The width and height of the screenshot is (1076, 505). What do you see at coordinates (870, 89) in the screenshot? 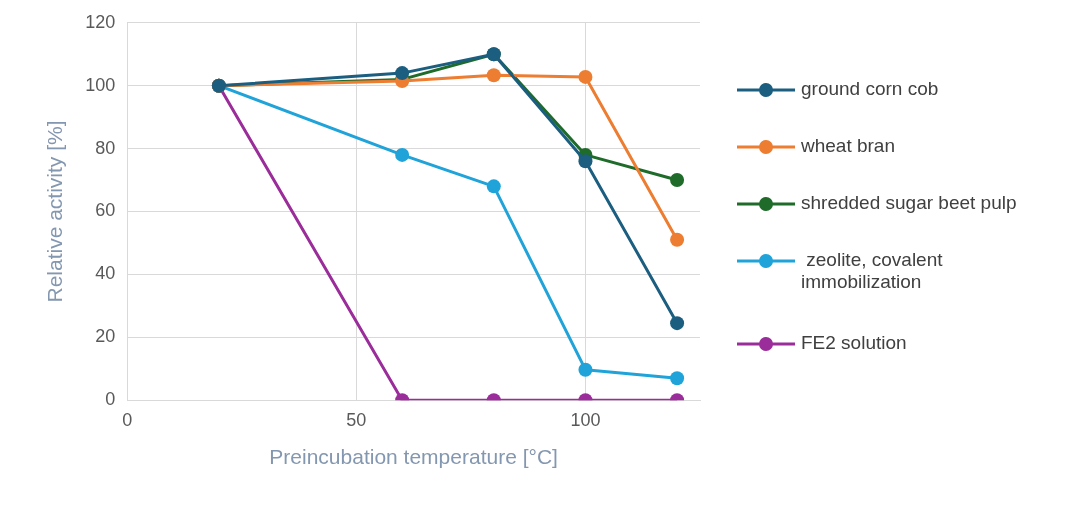
I see `legend-label: ground corn cob` at bounding box center [870, 89].